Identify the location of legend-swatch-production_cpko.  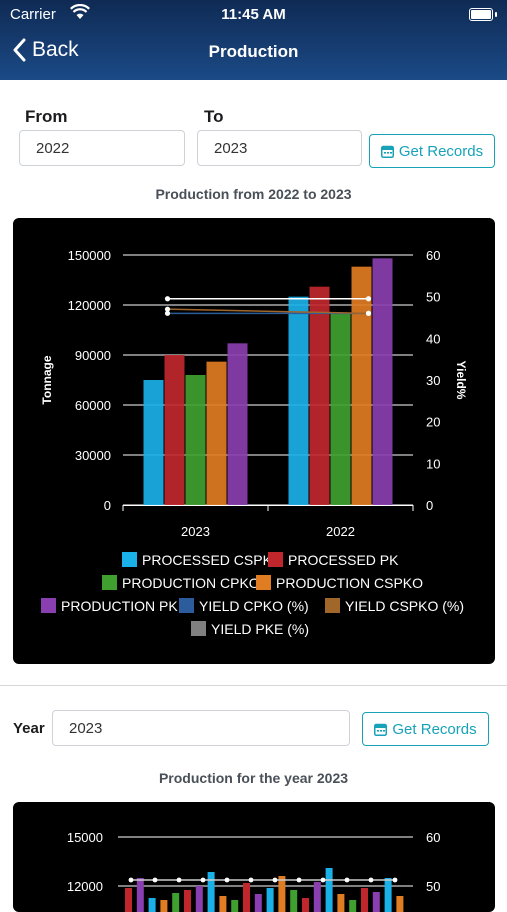
(109, 582).